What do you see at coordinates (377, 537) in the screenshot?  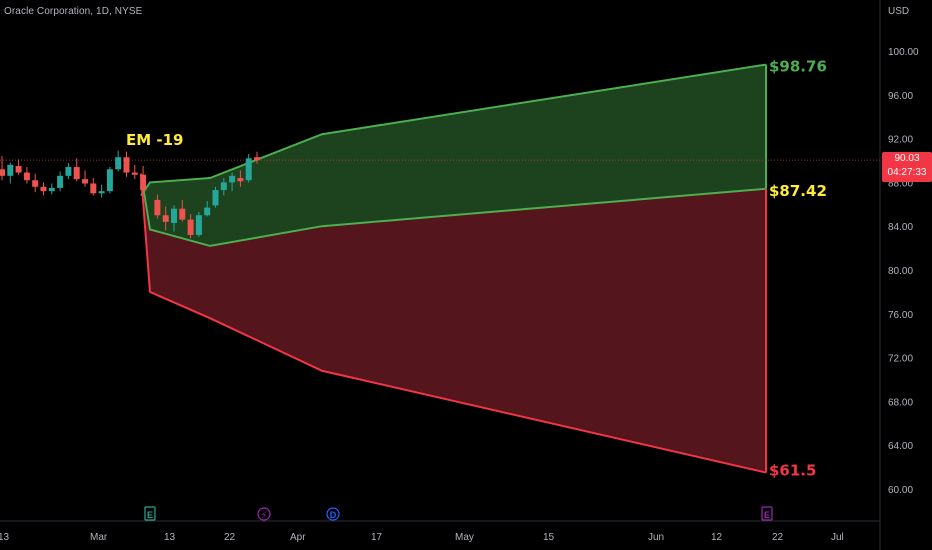 I see `x-tick-label: 17` at bounding box center [377, 537].